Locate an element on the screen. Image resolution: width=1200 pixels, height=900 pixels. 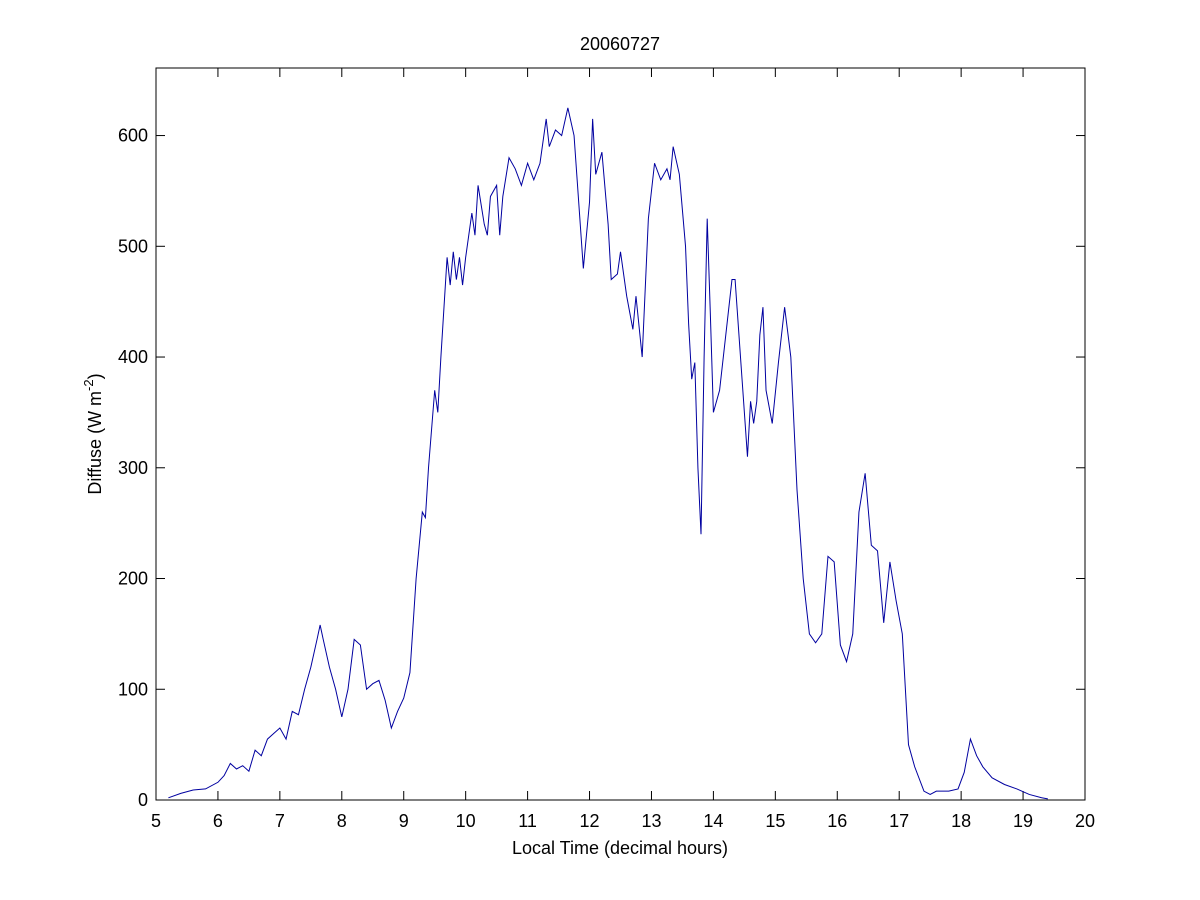
y-tick-label: 200 is located at coordinates (133, 579).